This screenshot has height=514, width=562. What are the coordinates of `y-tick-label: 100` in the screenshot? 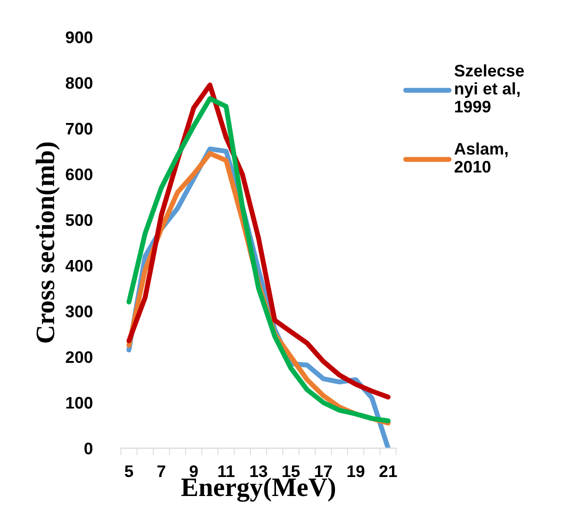 It's located at (79, 402).